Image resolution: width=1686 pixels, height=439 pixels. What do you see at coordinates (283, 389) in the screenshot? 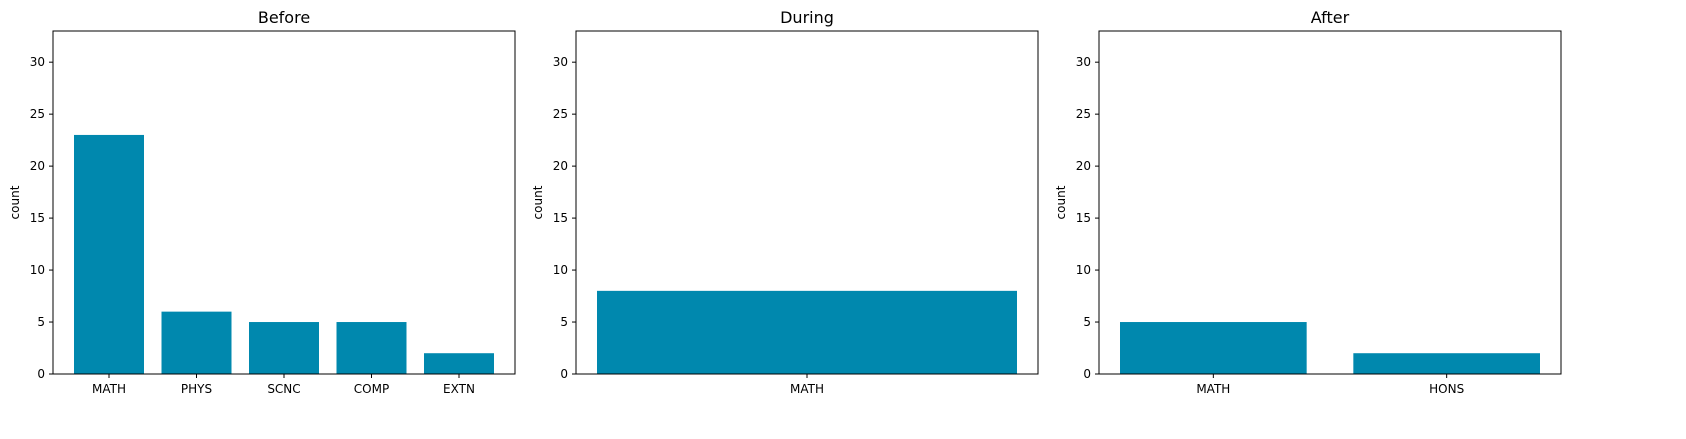
I see `x-tick-label: SCNC` at bounding box center [283, 389].